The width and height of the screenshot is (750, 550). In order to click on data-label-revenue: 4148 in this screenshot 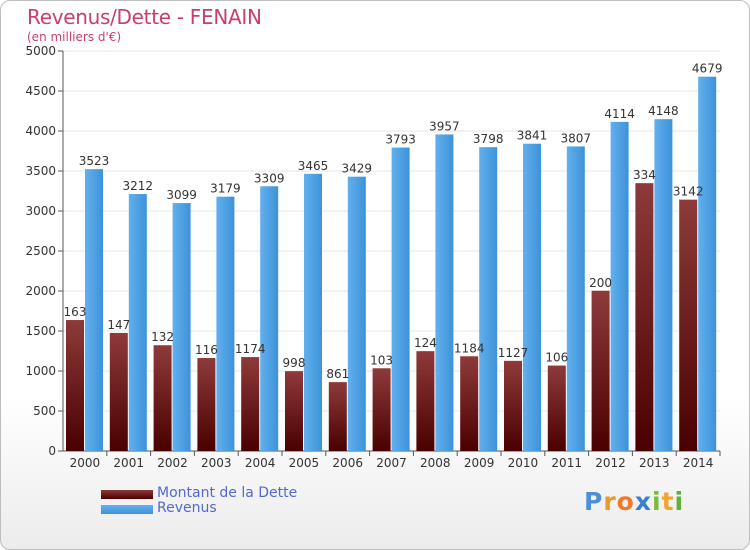, I will do `click(663, 111)`.